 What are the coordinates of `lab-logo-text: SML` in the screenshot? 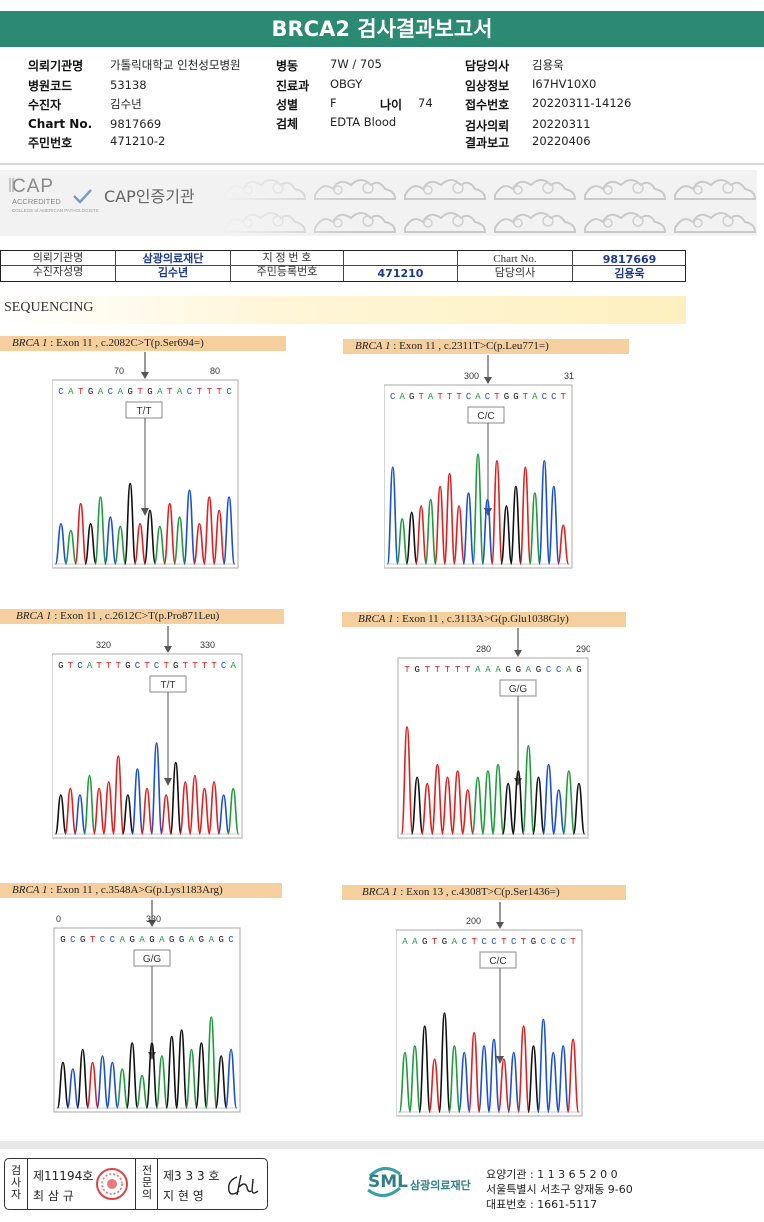 It's located at (388, 1182).